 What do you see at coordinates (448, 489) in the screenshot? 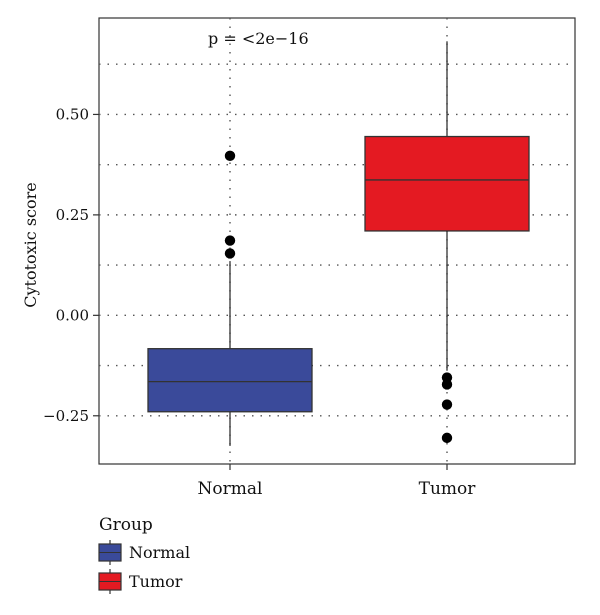
I see `x-tick-label: Tumor` at bounding box center [448, 489].